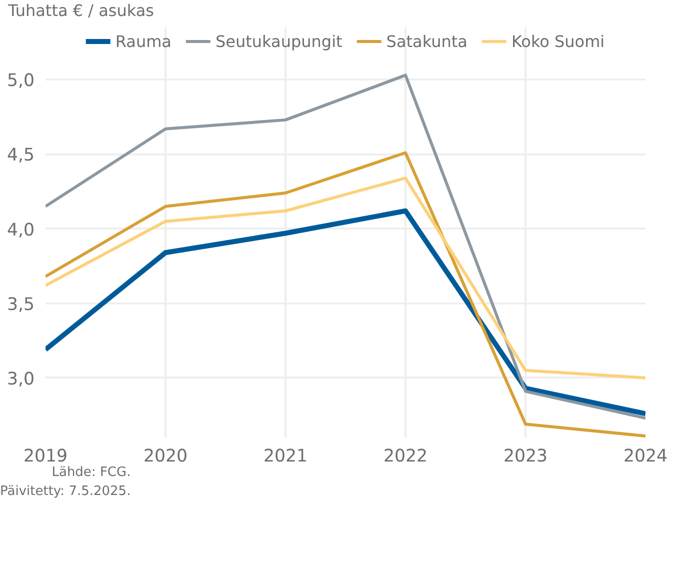 This screenshot has width=686, height=585. Describe the element at coordinates (81, 11) in the screenshot. I see `y-axis-title: Tuhatta € / asukas` at that location.